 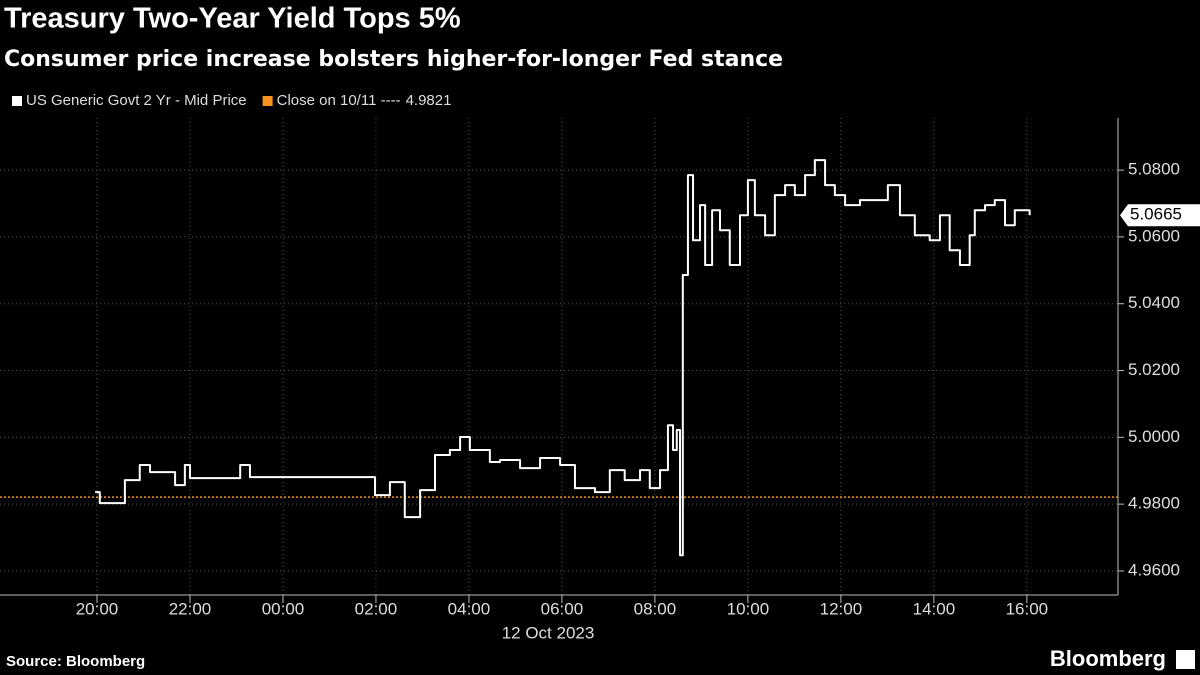 I want to click on y-tick-label: 4.9600, so click(x=1154, y=569).